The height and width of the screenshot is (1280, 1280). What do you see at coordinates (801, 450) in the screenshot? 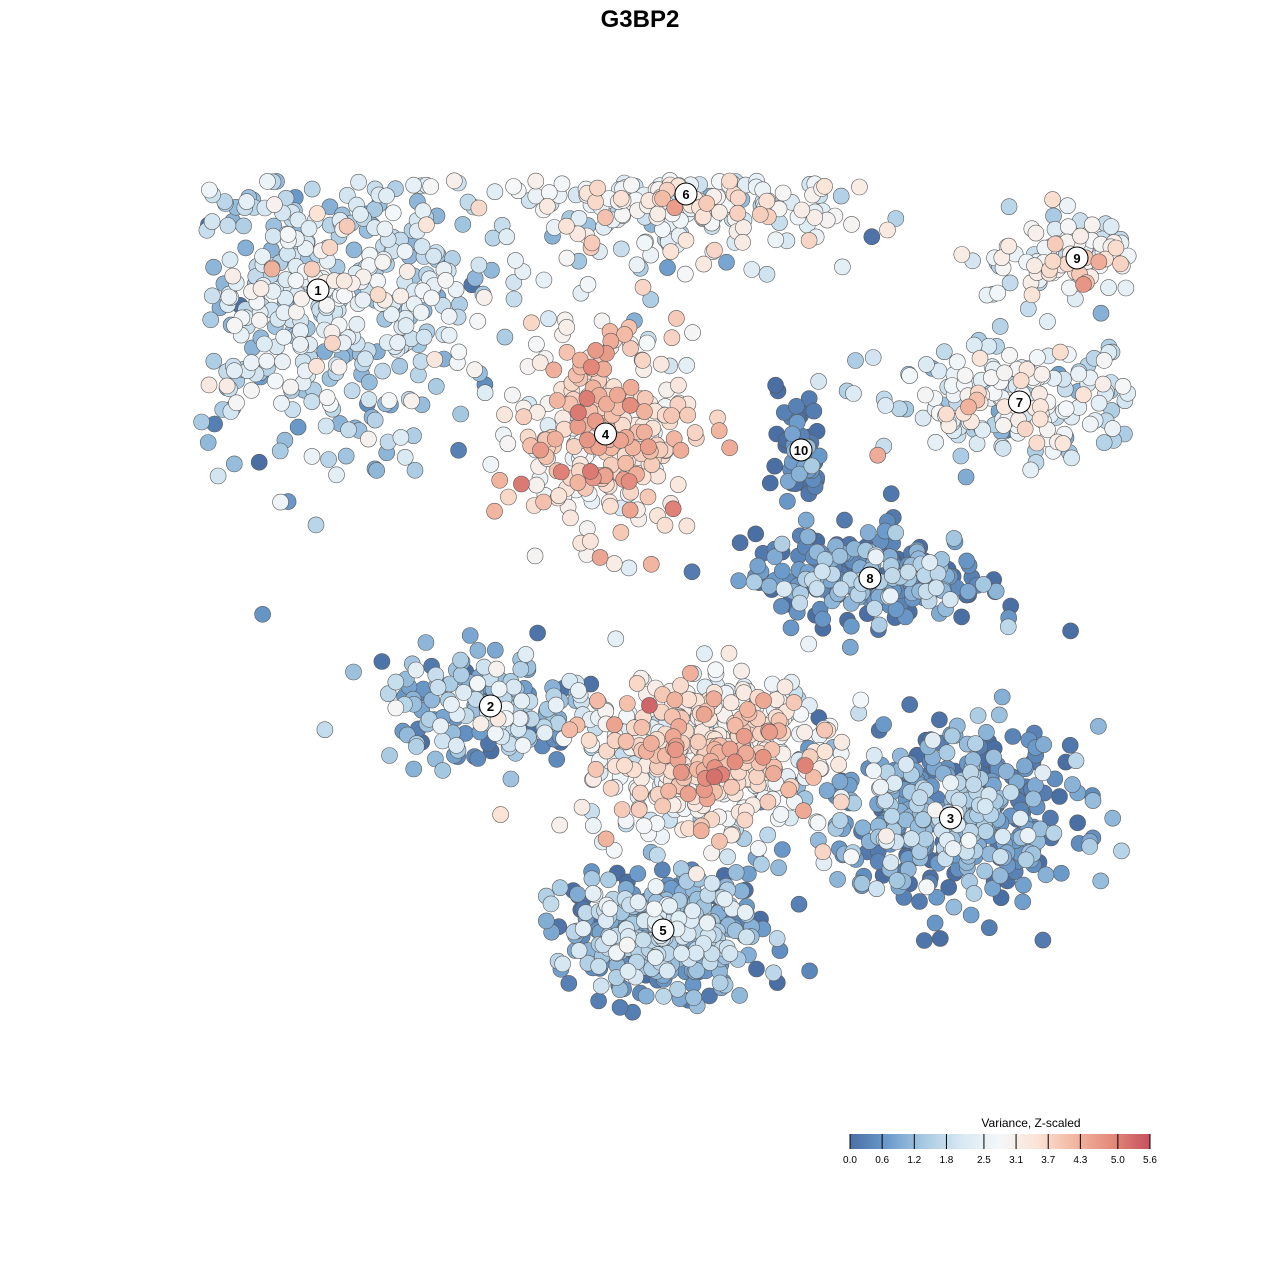
I see `cluster-label-text: 10` at bounding box center [801, 450].